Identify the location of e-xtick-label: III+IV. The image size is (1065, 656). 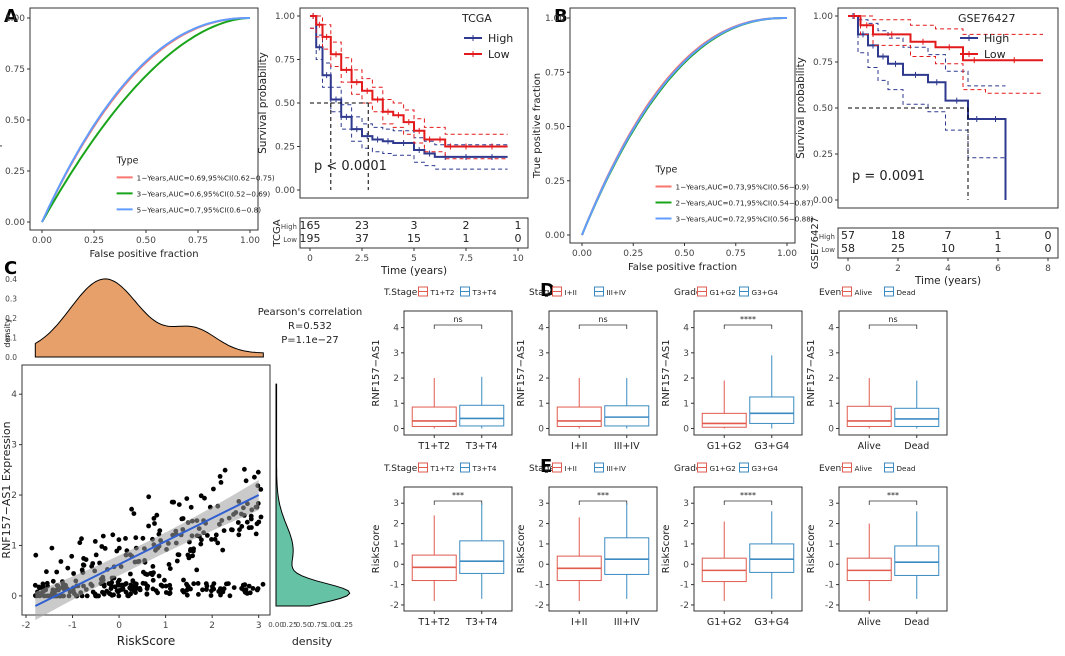
(627, 622).